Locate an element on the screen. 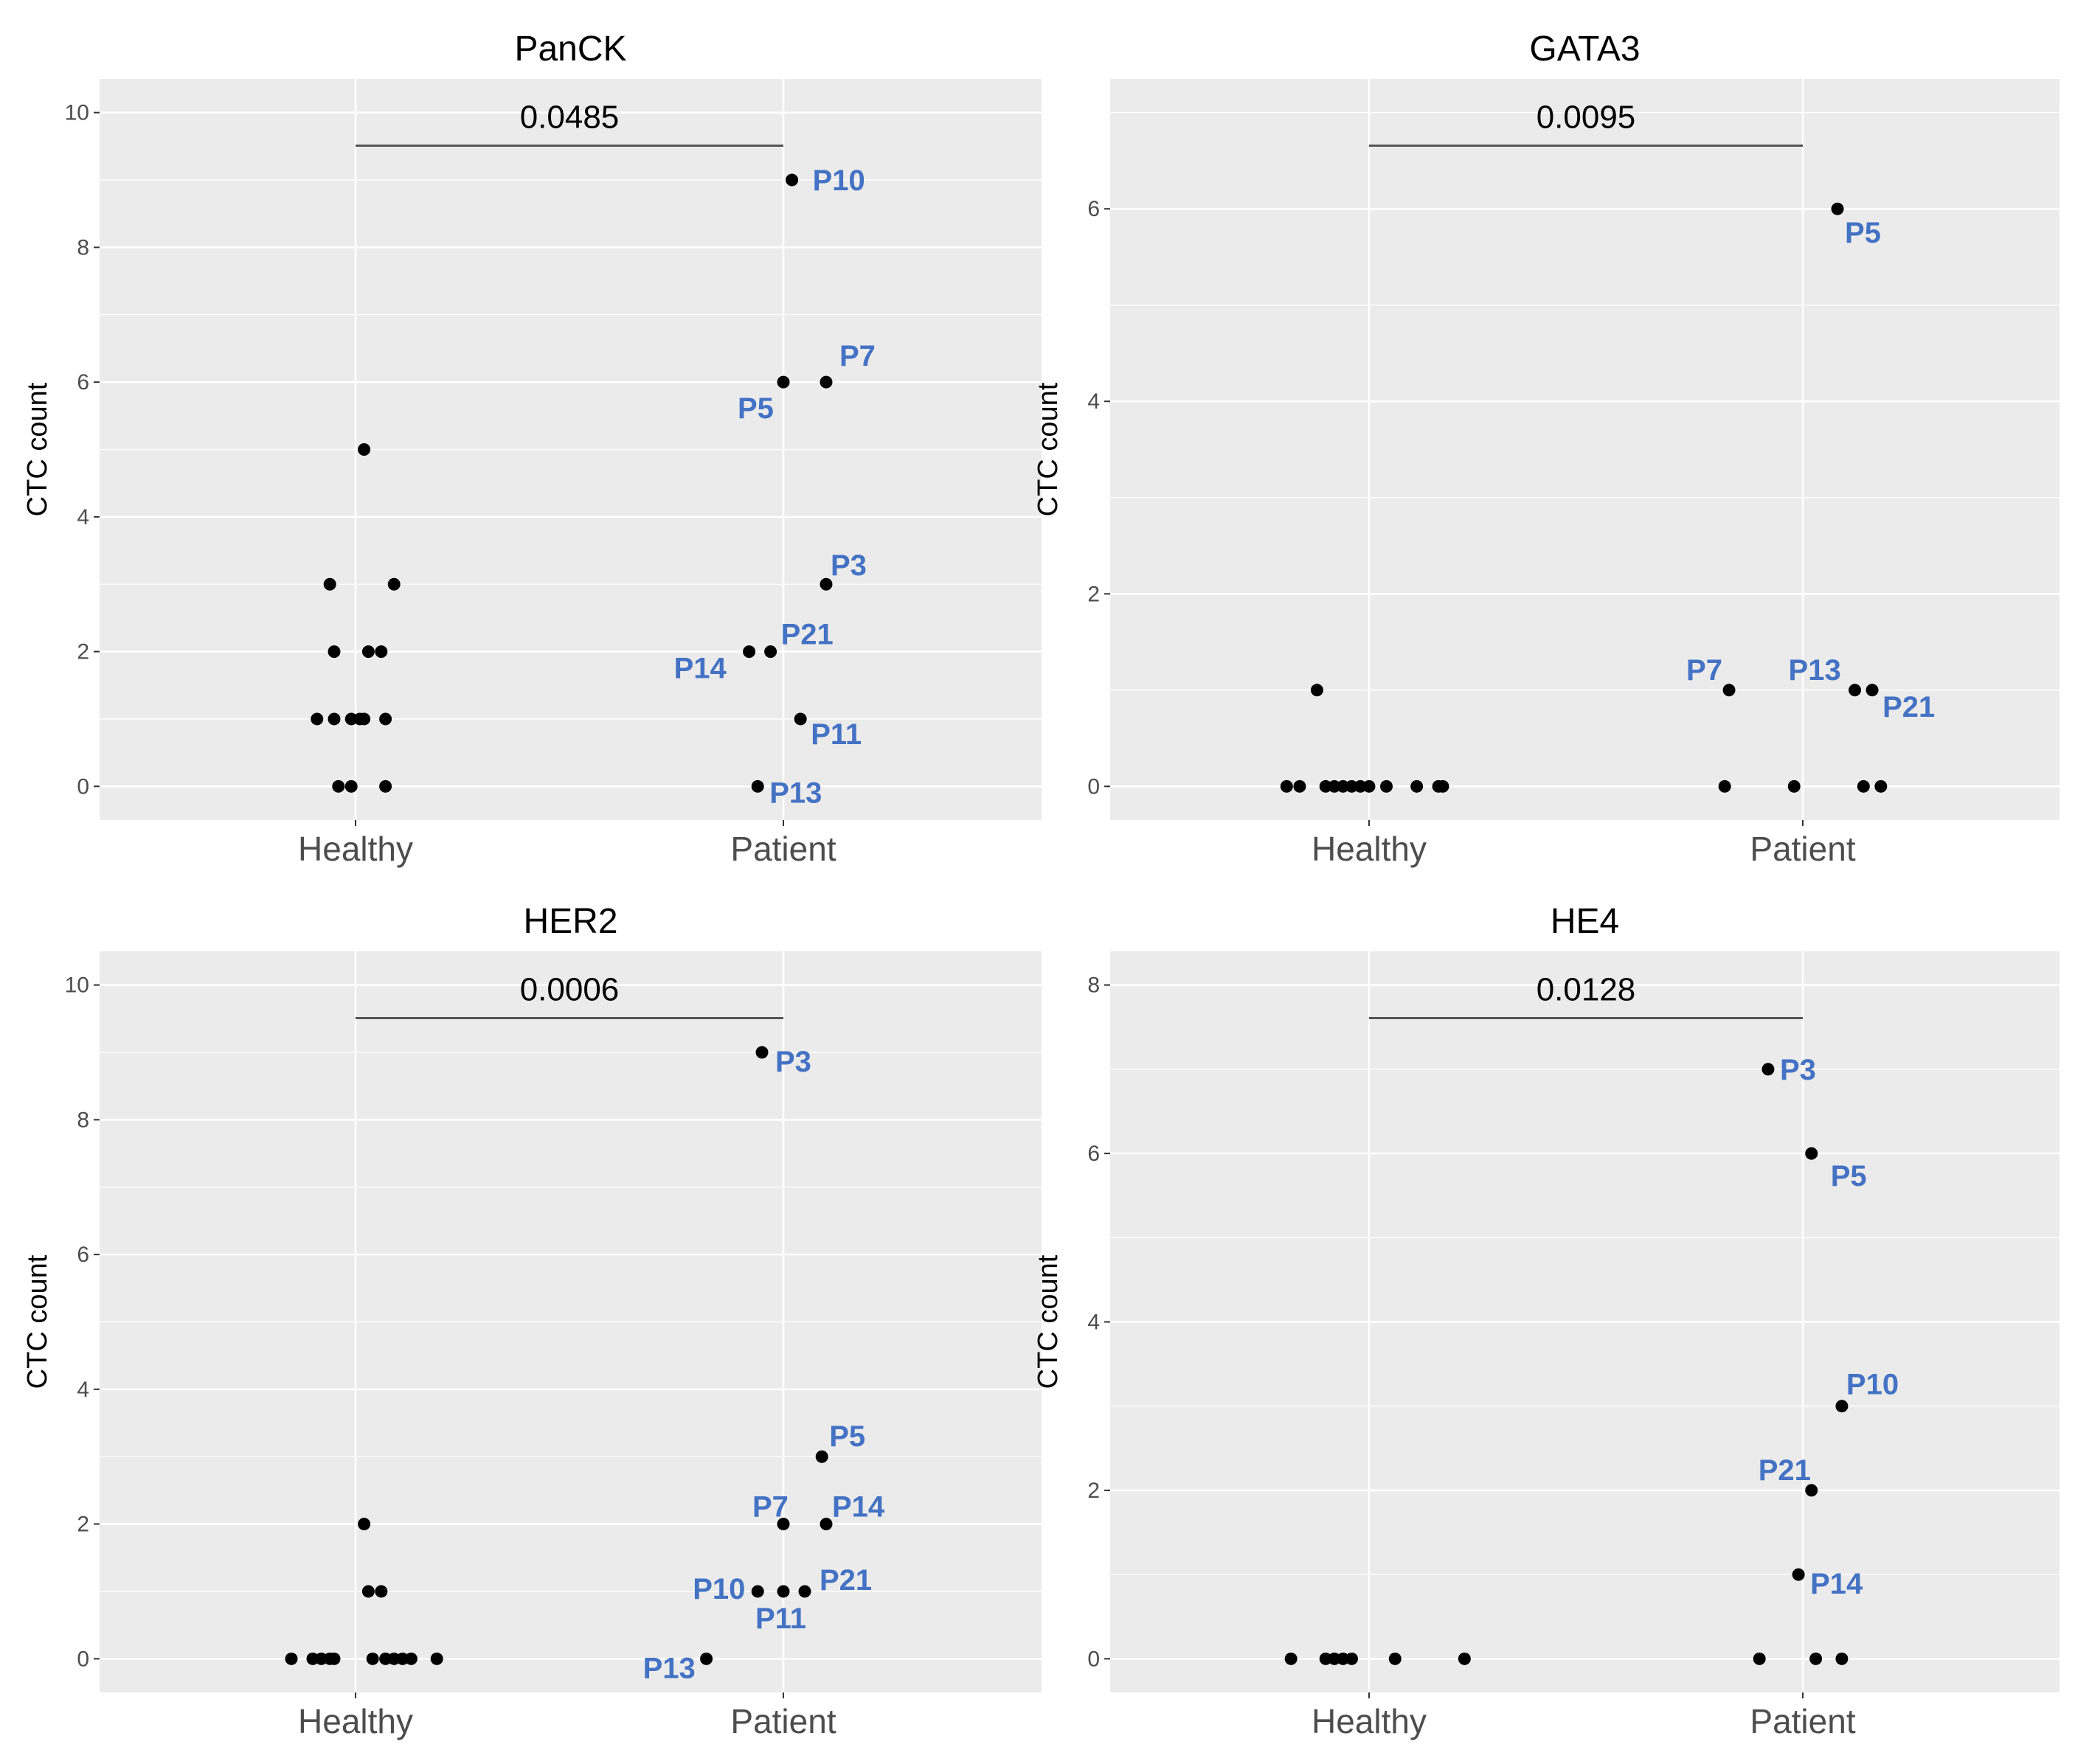 The image size is (2089, 1764). panel-title: HER2 is located at coordinates (570, 921).